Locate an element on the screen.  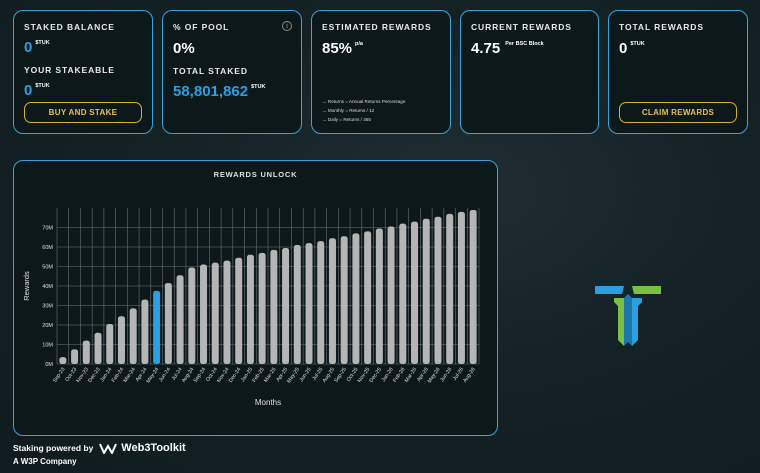
y-tick-label: 40M is located at coordinates (47, 287).